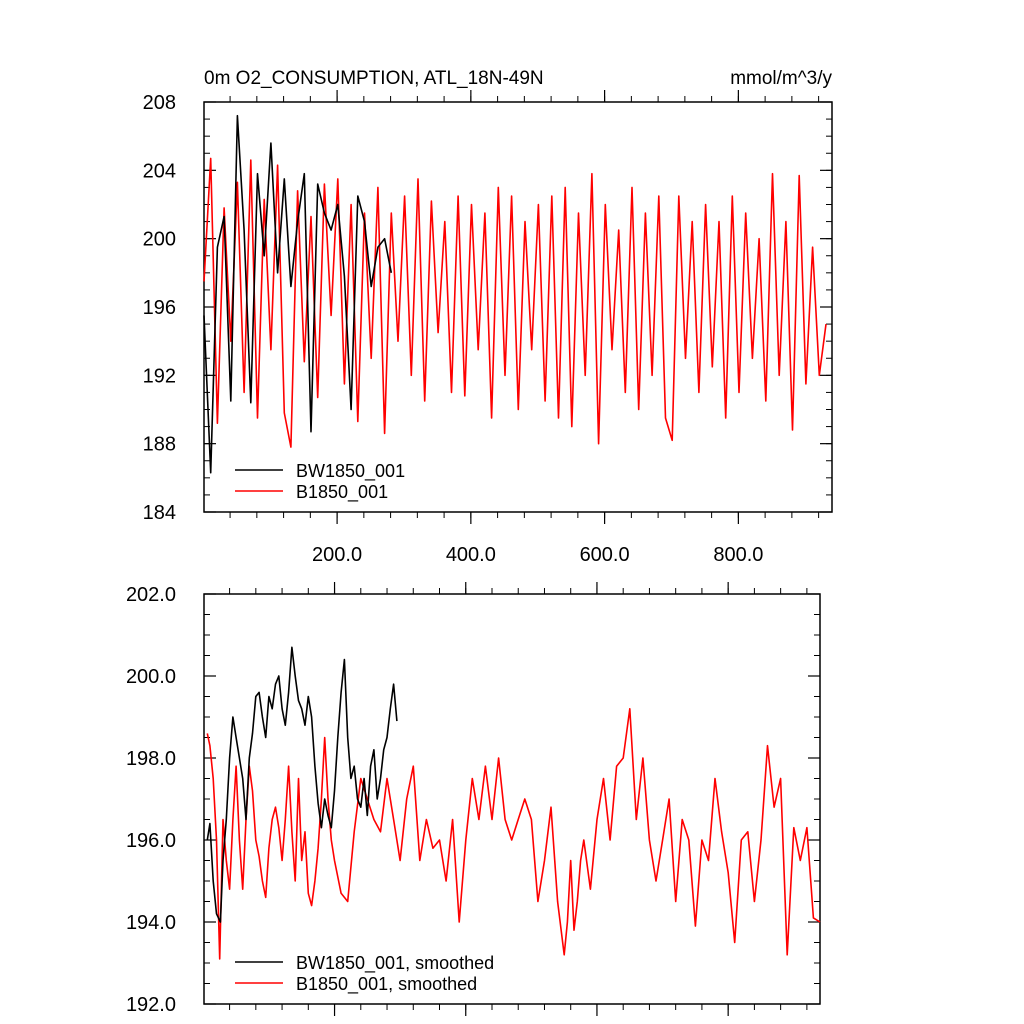 The image size is (1024, 1024). What do you see at coordinates (302, 784) in the screenshot?
I see `series-line-bw1850-001-smoothed` at bounding box center [302, 784].